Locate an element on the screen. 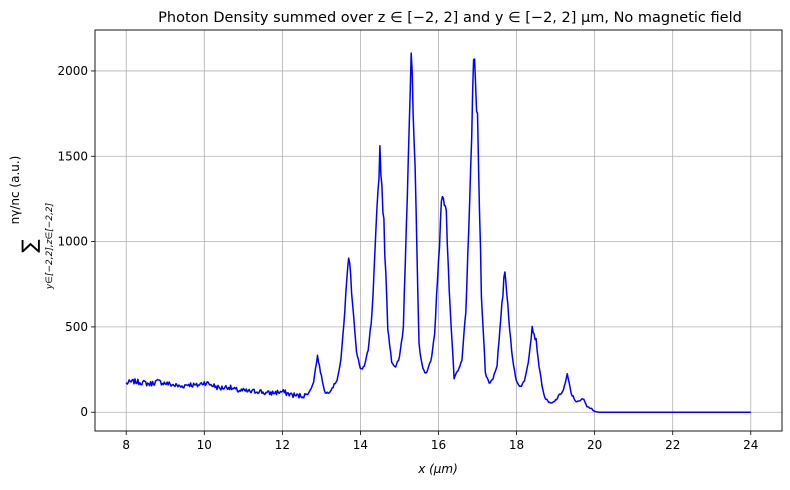 The width and height of the screenshot is (790, 490). y-axis-label-subscript: y∈[−2,2],z∈[−2,2] is located at coordinates (50, 246).